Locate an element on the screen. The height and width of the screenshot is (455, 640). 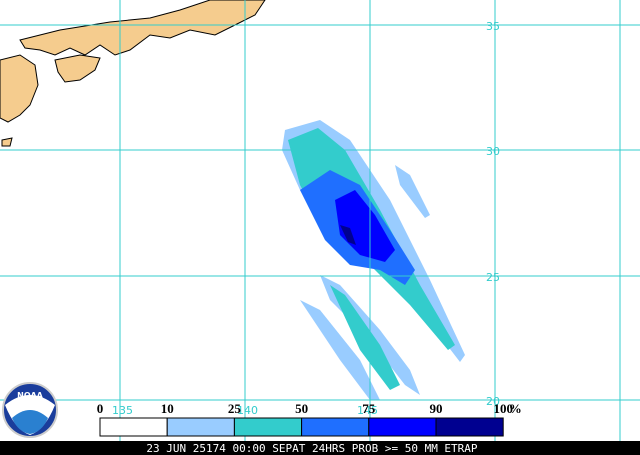
latitude-label: 20 is located at coordinates (493, 401).